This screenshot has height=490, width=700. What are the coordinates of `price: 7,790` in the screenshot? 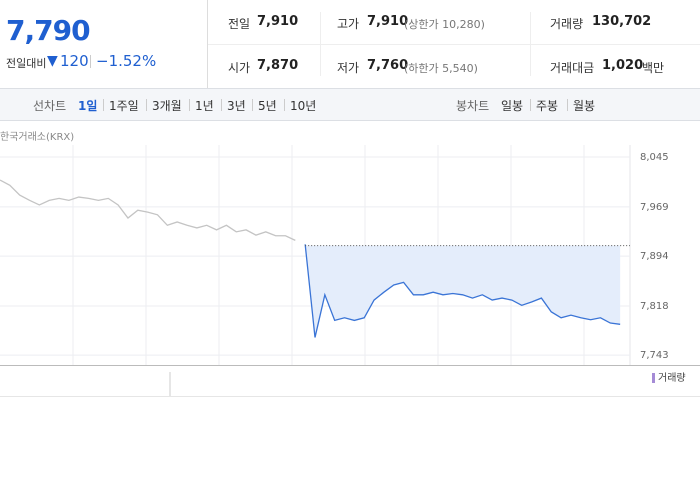 It's located at (48, 30).